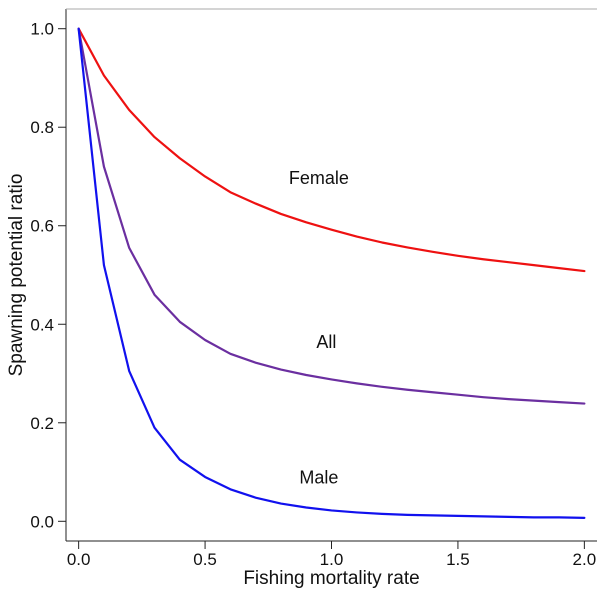  What do you see at coordinates (205, 559) in the screenshot?
I see `x-tick-label: 0.5` at bounding box center [205, 559].